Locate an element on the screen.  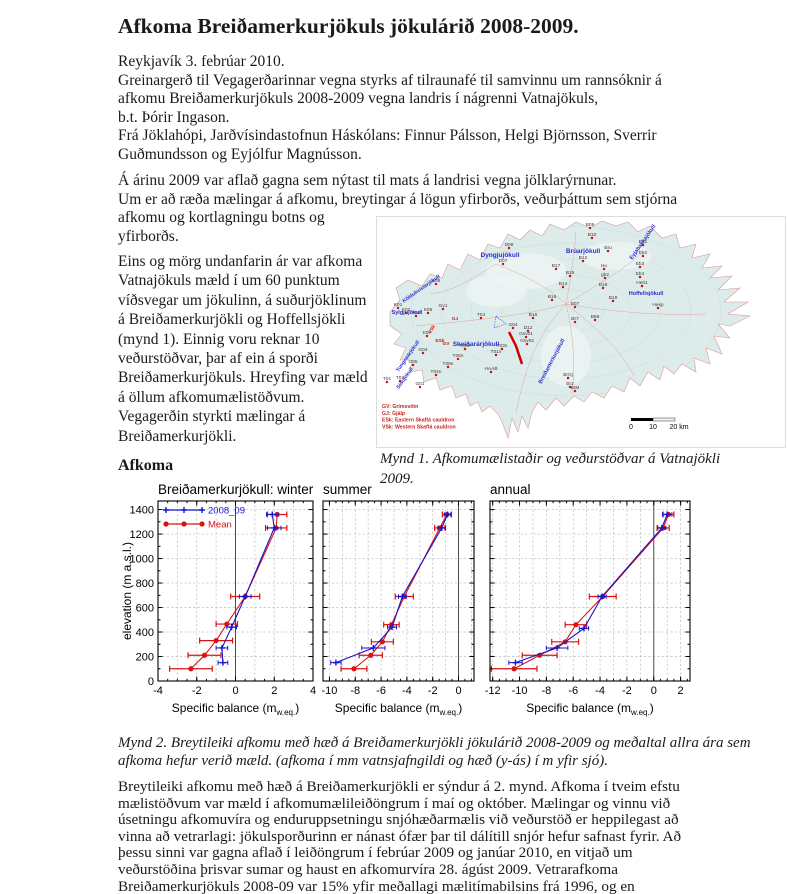
svg-text: B16 is located at coordinates (552, 297).